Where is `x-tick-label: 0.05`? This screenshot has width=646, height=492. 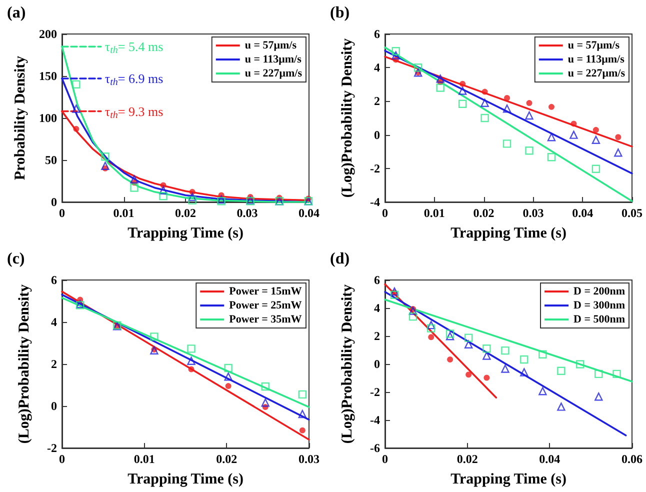 x-tick-label: 0.05 is located at coordinates (632, 213).